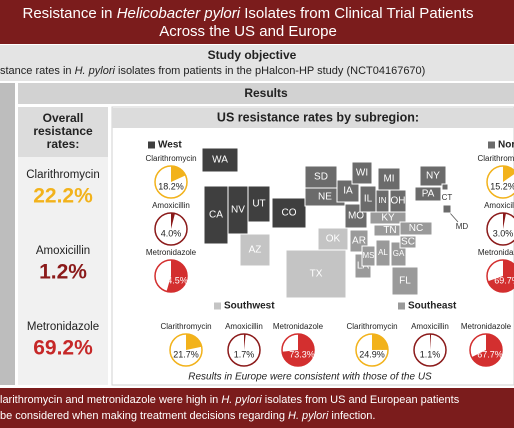  I want to click on us-heading: US resistance rates by subregion:, so click(318, 117).